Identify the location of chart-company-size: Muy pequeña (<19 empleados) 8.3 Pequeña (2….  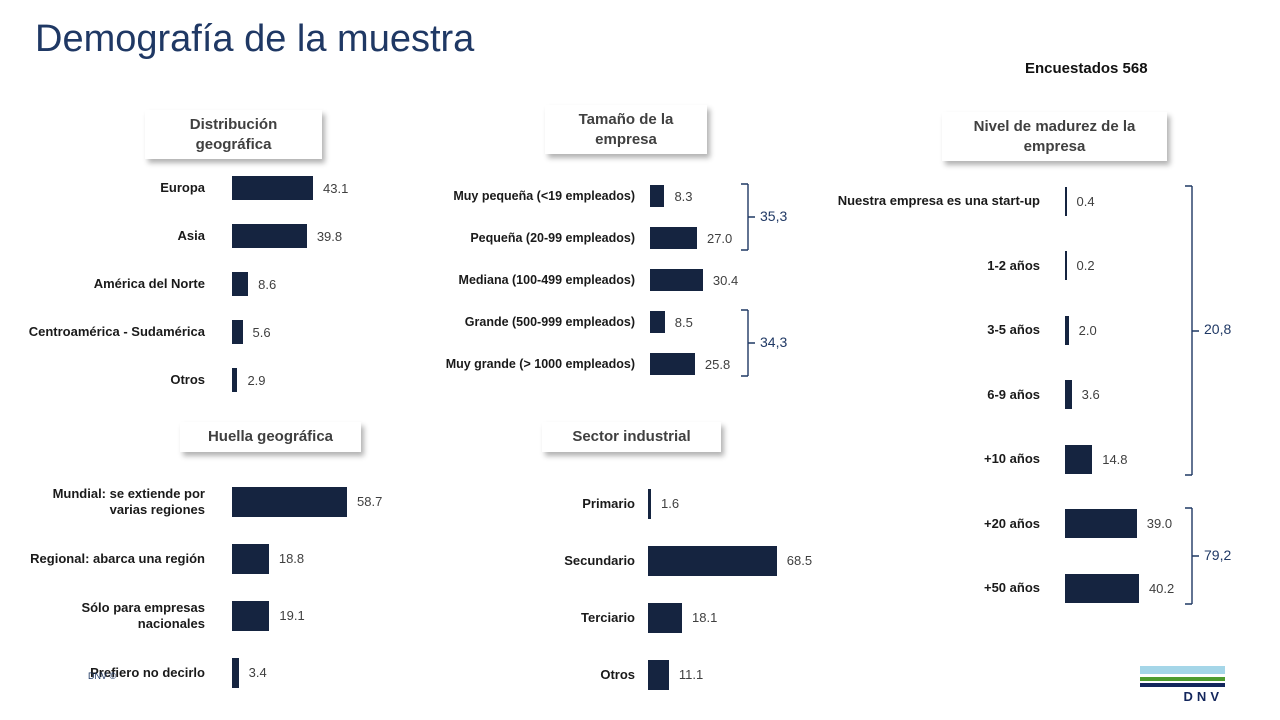
(650, 280).